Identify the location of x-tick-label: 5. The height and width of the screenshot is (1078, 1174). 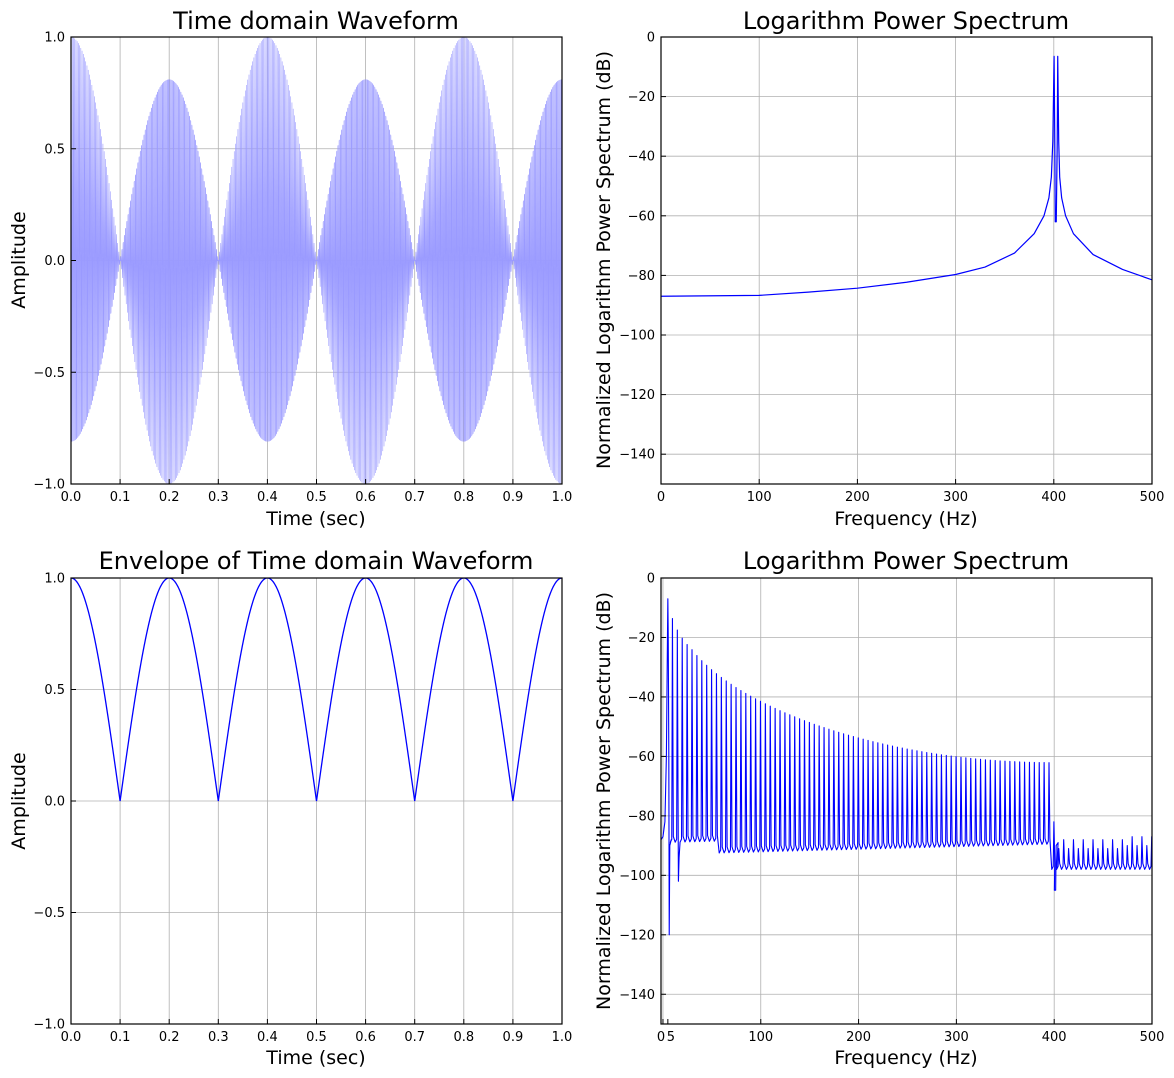
(671, 1037).